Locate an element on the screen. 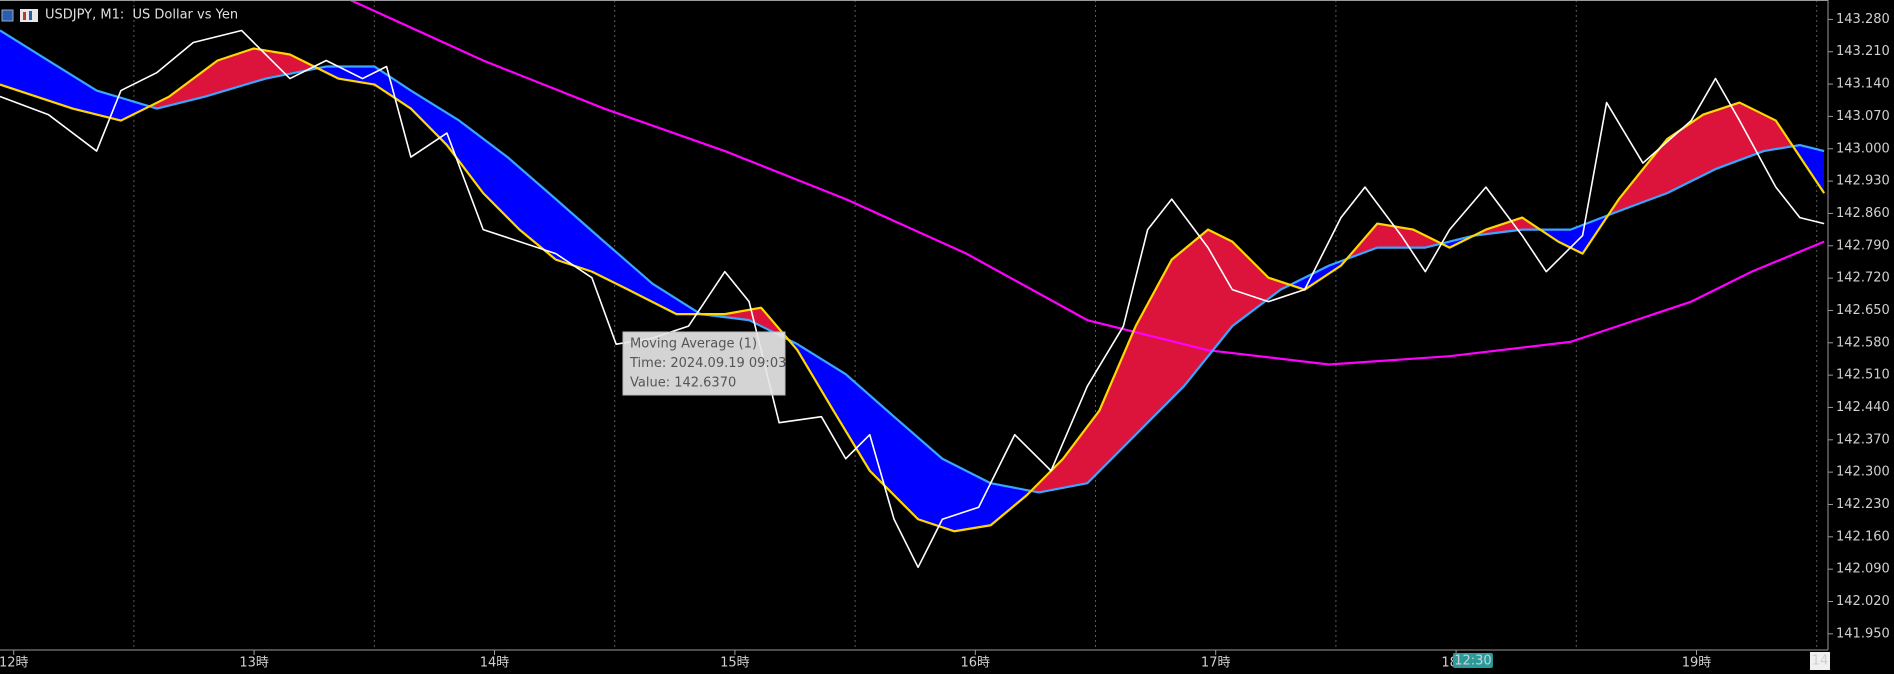 The width and height of the screenshot is (1894, 674). right-label-box is located at coordinates (1820, 661).